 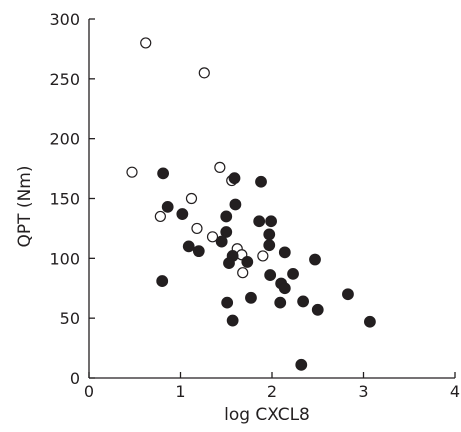 What do you see at coordinates (363, 391) in the screenshot?
I see `x-tick-label: 3` at bounding box center [363, 391].